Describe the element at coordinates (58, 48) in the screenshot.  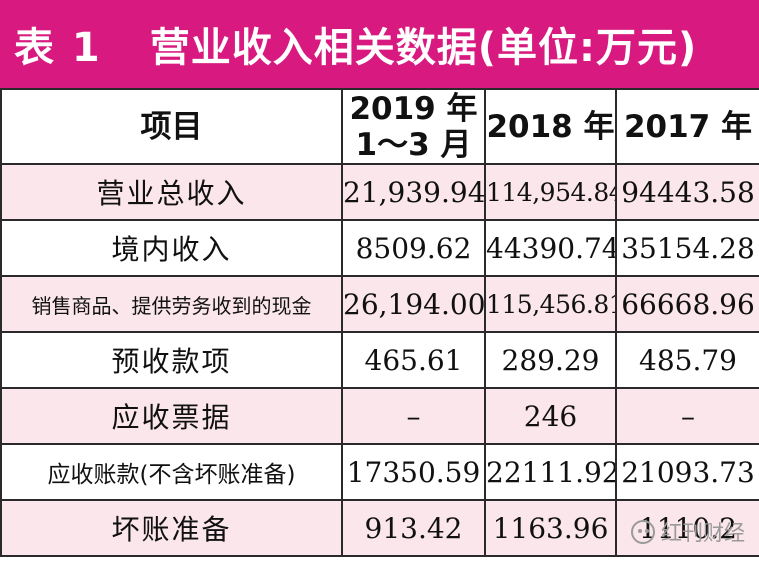
I see `table-number-label: 表 1` at that location.